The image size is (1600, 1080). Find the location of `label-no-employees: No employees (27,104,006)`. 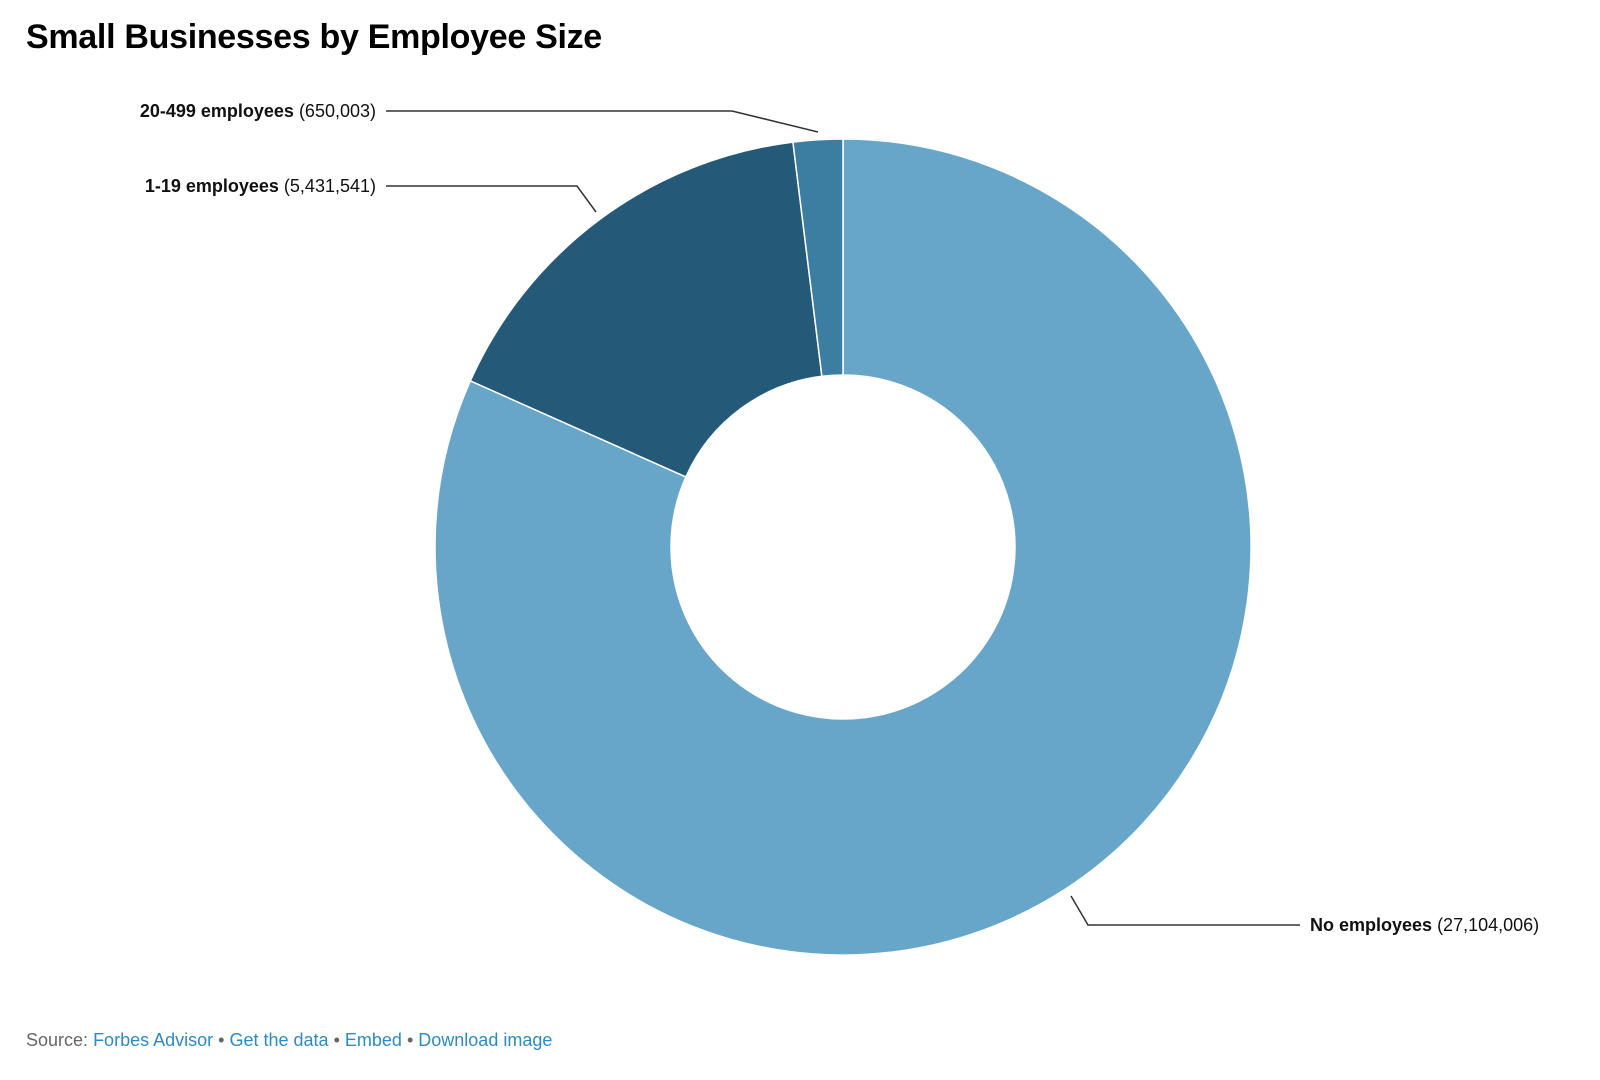

label-no-employees: No employees (27,104,006) is located at coordinates (1424, 925).